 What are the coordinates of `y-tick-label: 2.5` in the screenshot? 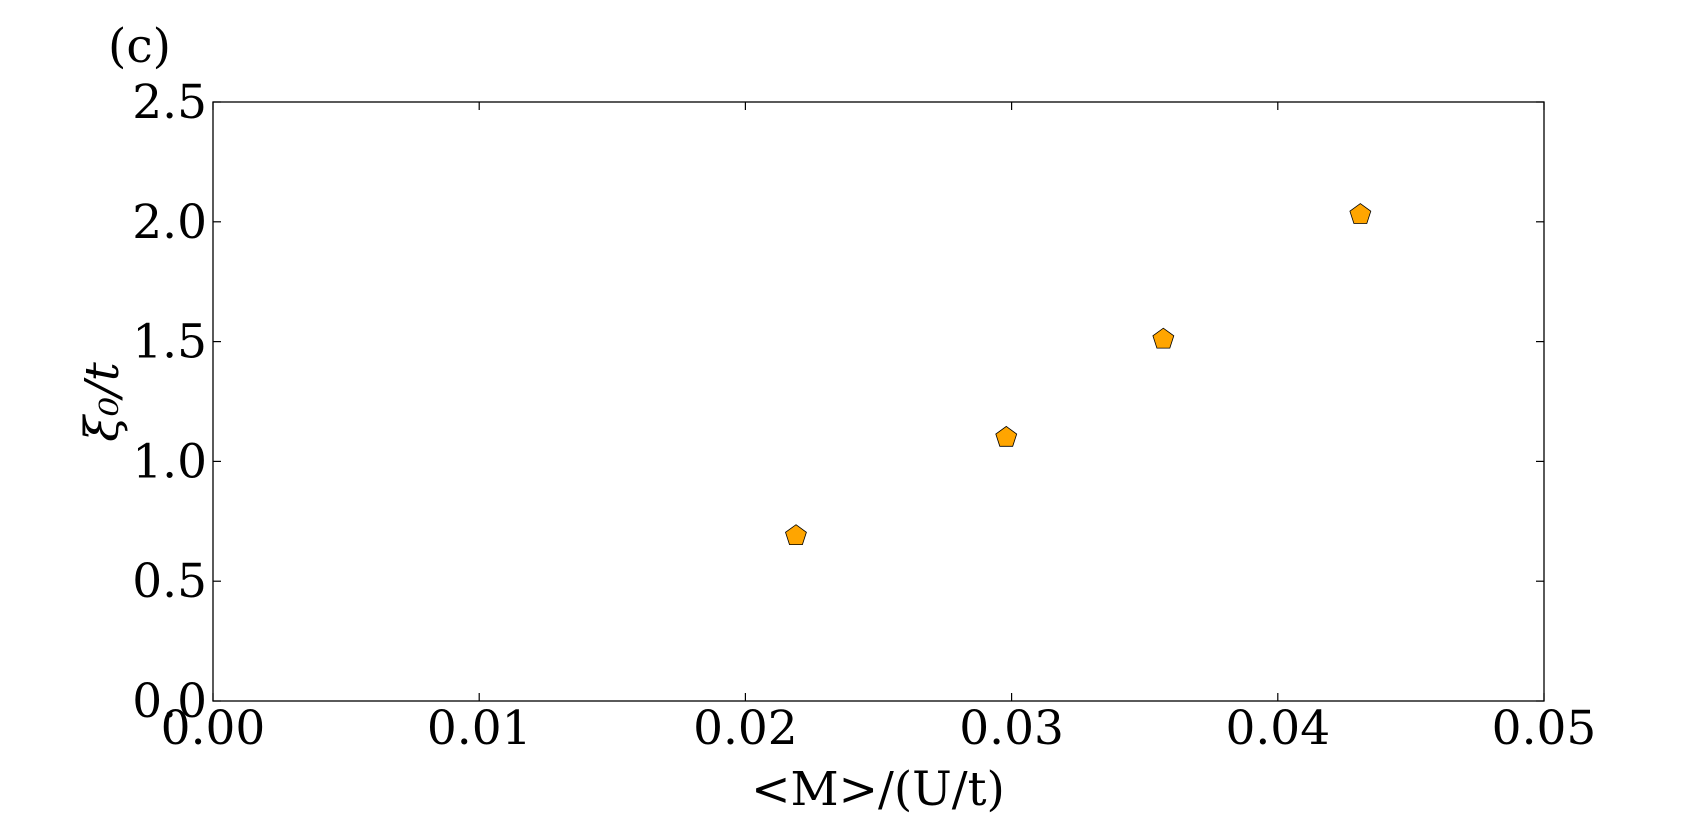 It's located at (169, 102).